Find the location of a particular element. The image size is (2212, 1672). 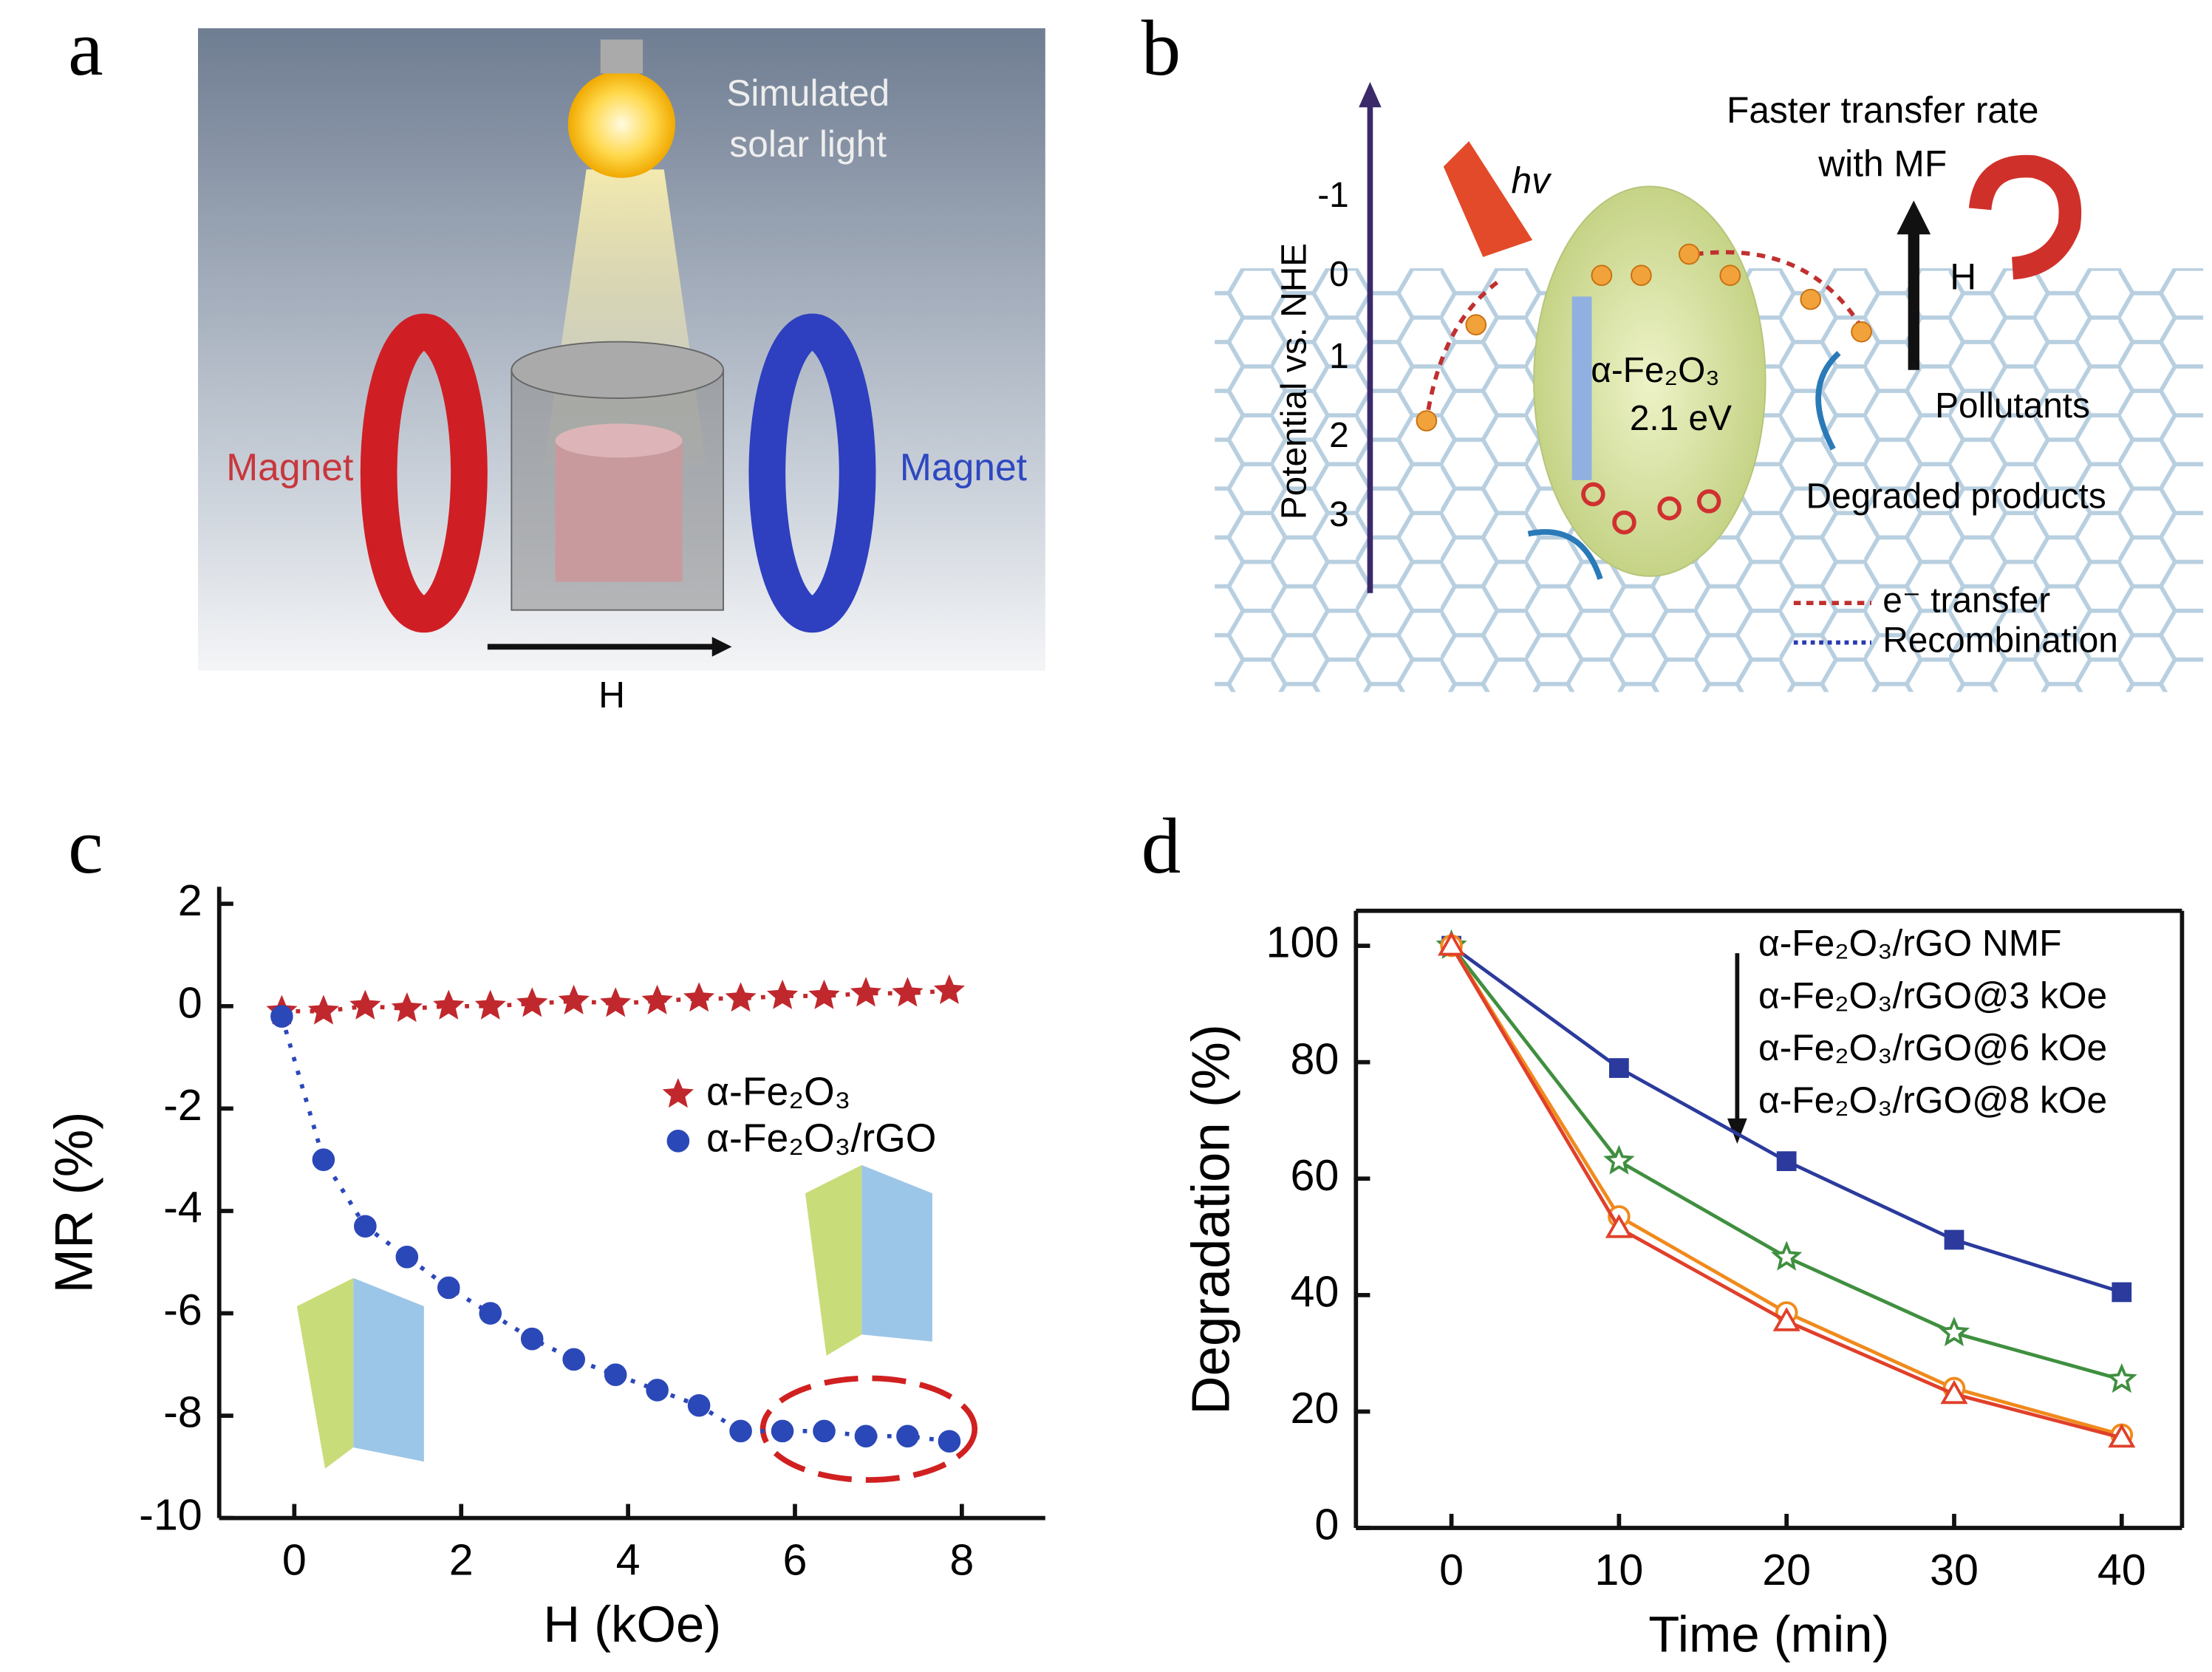

axis-tick: 0 is located at coordinates (1339, 274).